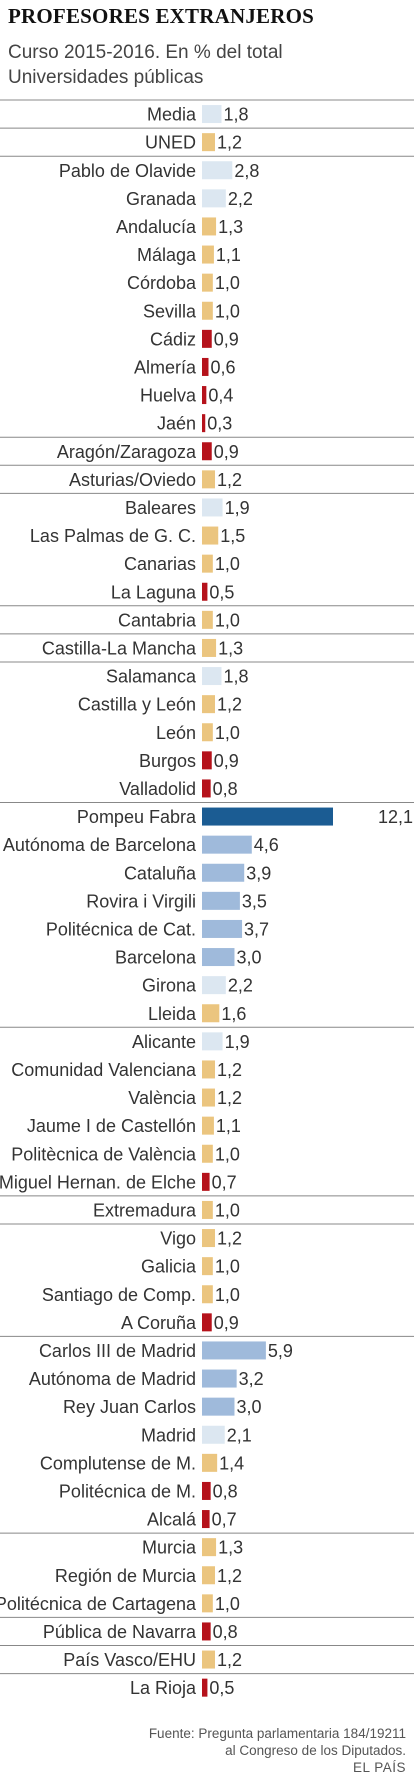  What do you see at coordinates (129, 1407) in the screenshot?
I see `category-label: Rey Juan Carlos` at bounding box center [129, 1407].